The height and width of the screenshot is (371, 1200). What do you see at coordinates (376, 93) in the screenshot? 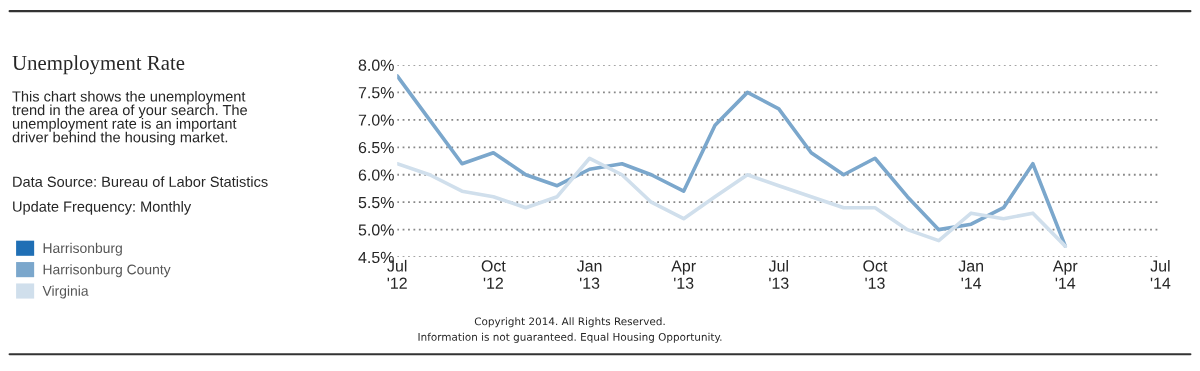
I see `y-tick-label: 7.5%` at bounding box center [376, 93].